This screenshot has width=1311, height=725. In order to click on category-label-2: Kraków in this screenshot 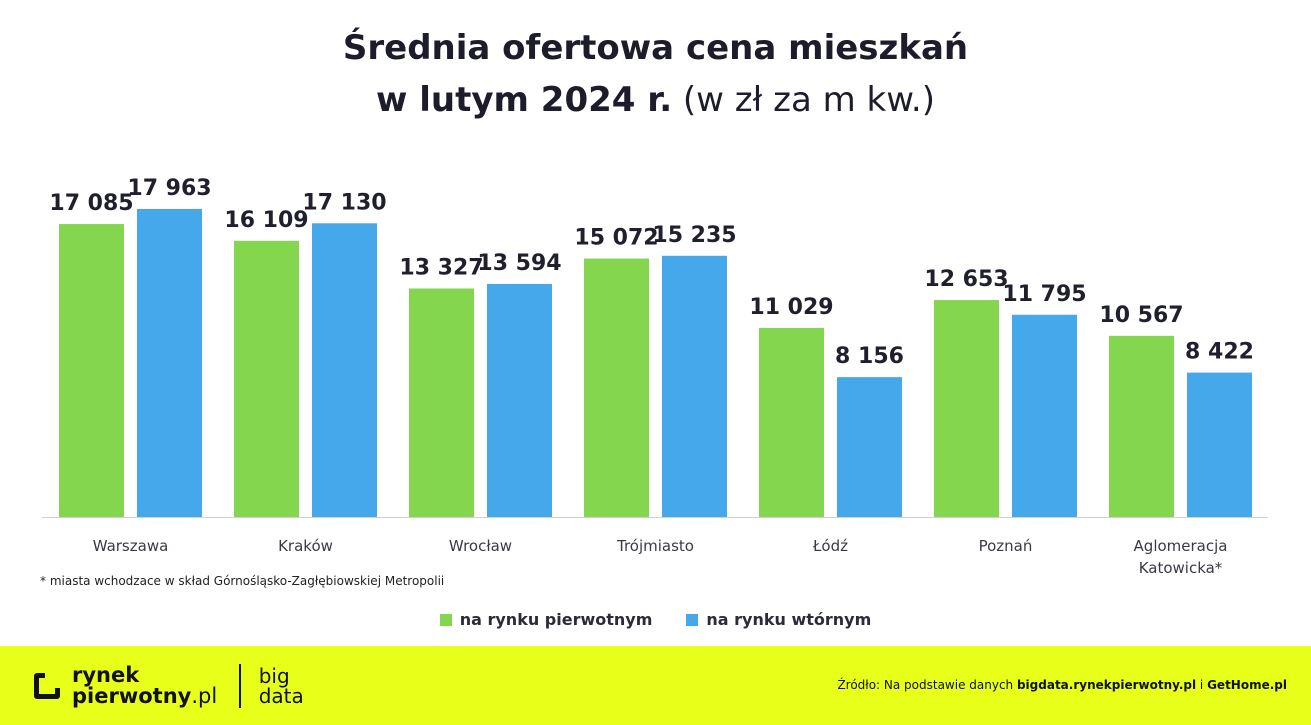, I will do `click(305, 546)`.